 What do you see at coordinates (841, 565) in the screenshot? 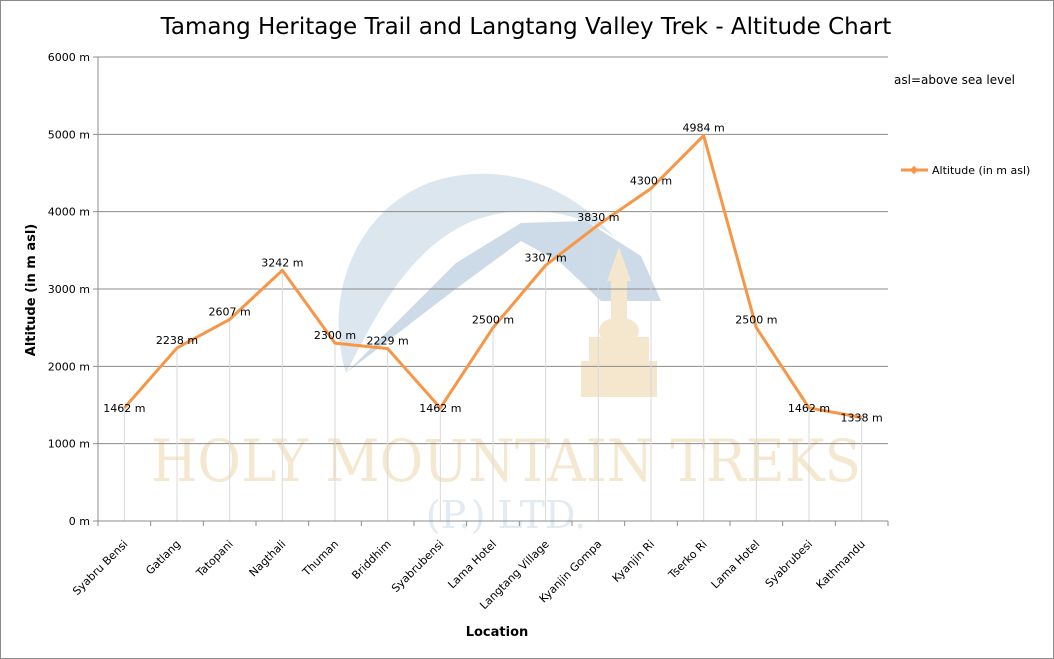
I see `x-tick-label: Kathmandu` at bounding box center [841, 565].